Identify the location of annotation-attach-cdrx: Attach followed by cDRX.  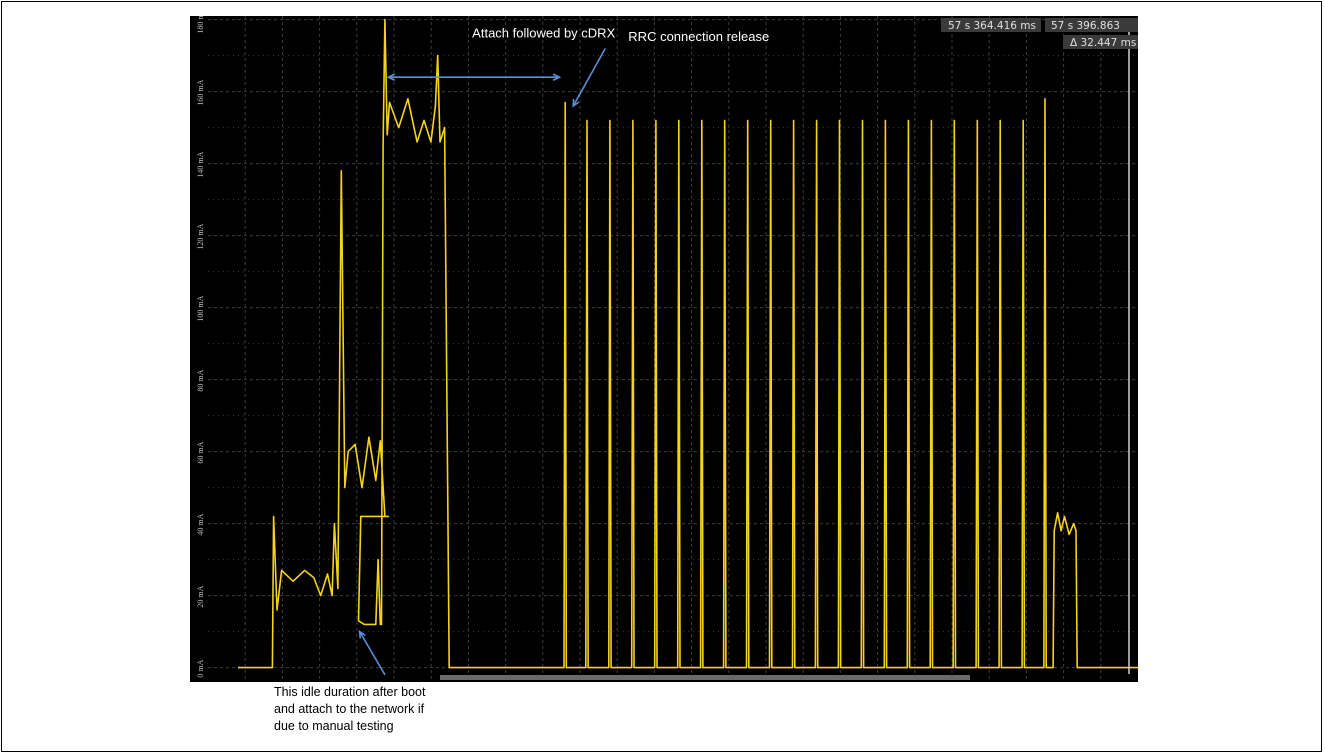
(543, 33).